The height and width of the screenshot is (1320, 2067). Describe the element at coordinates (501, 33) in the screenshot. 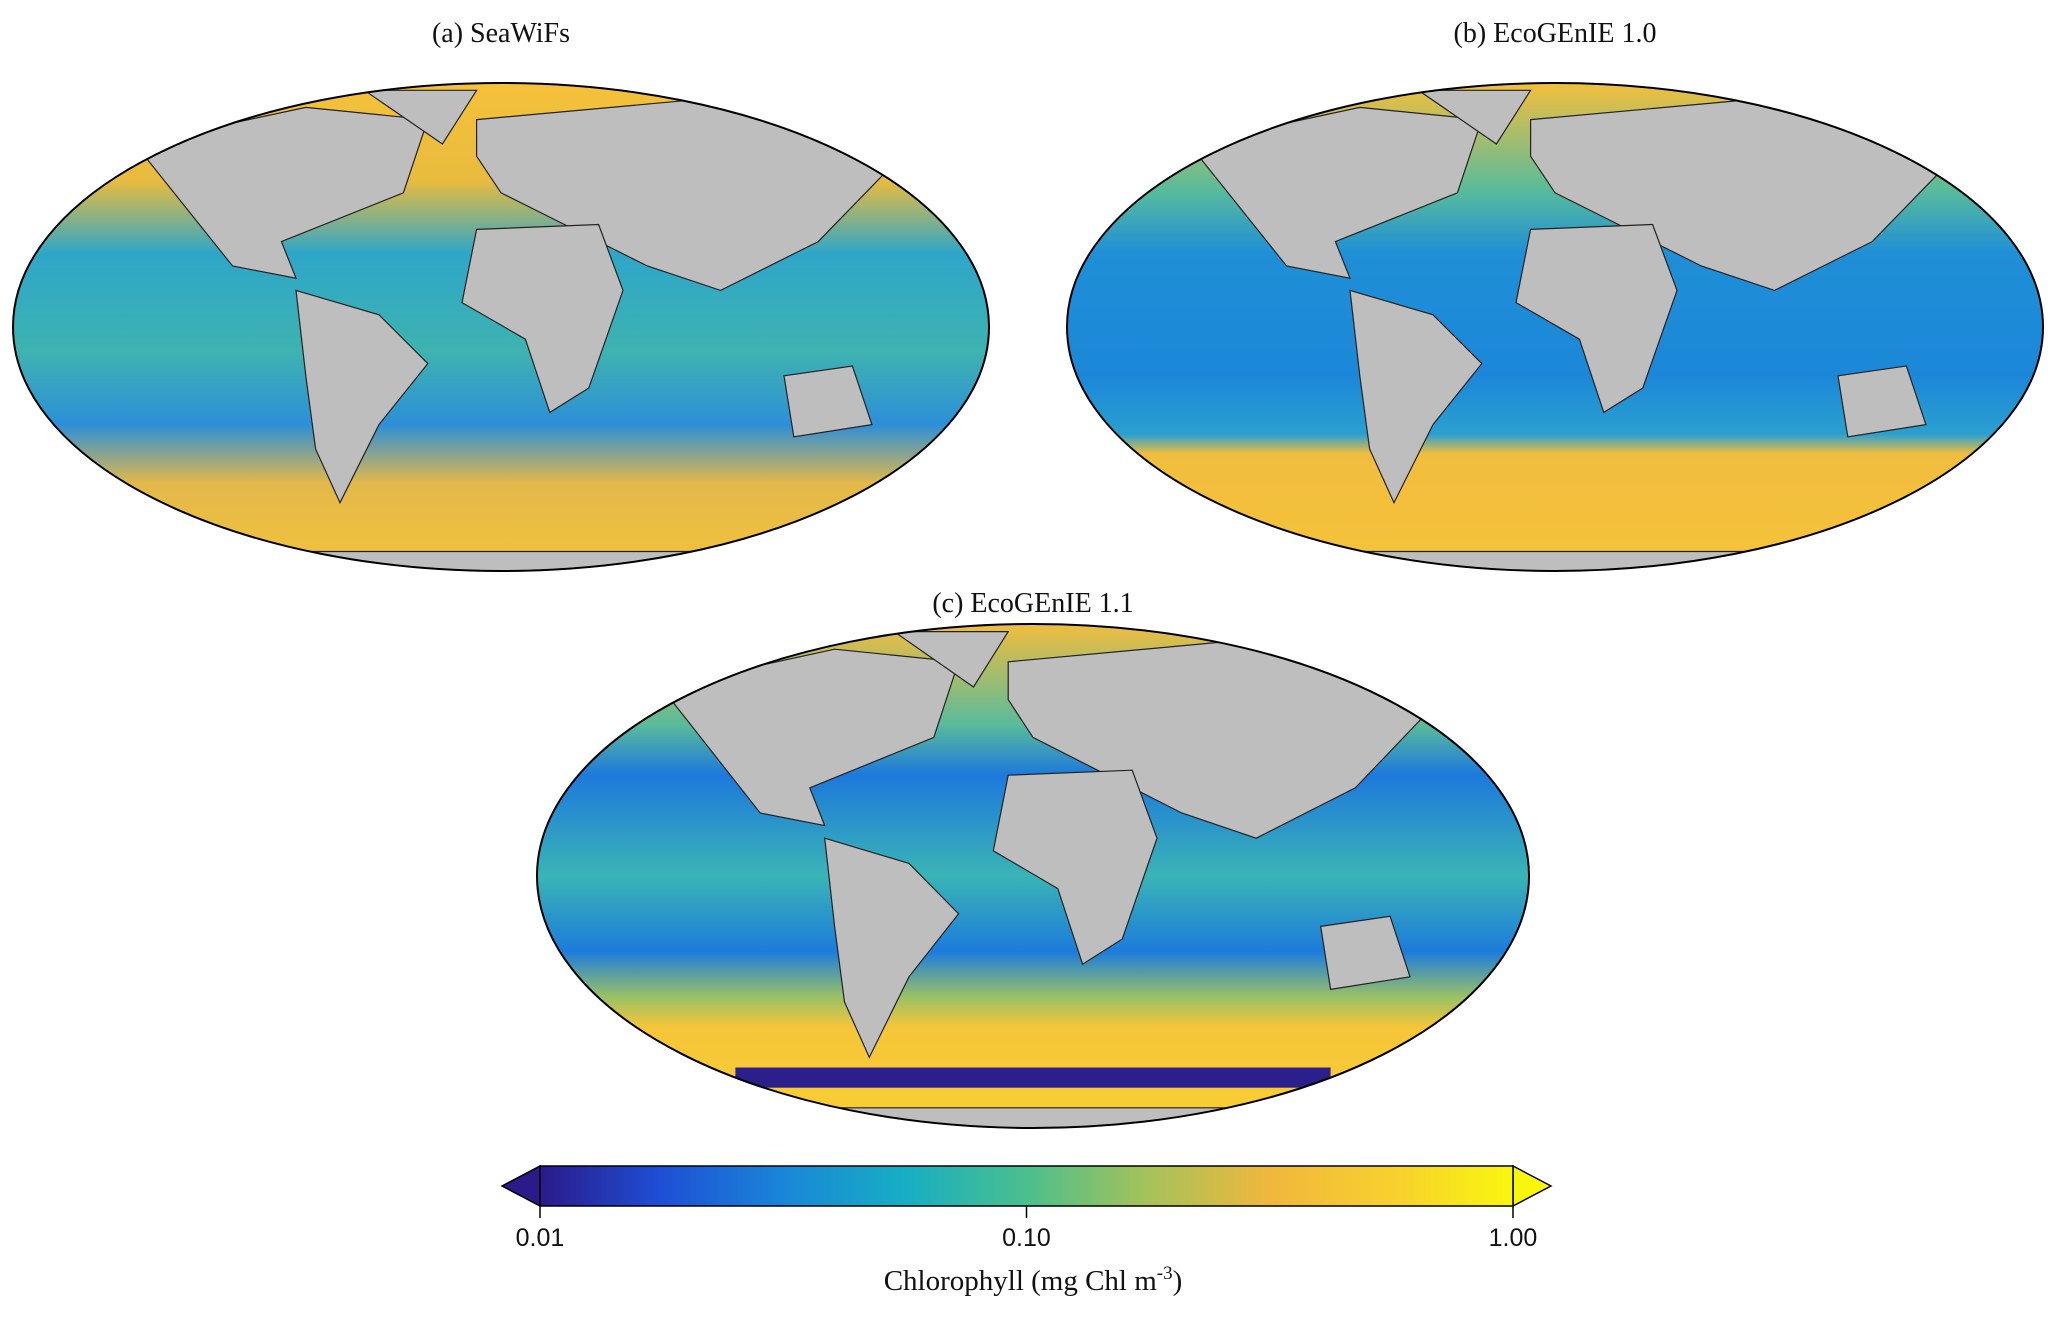

I see `panel-title: (a) SeaWiFs` at that location.